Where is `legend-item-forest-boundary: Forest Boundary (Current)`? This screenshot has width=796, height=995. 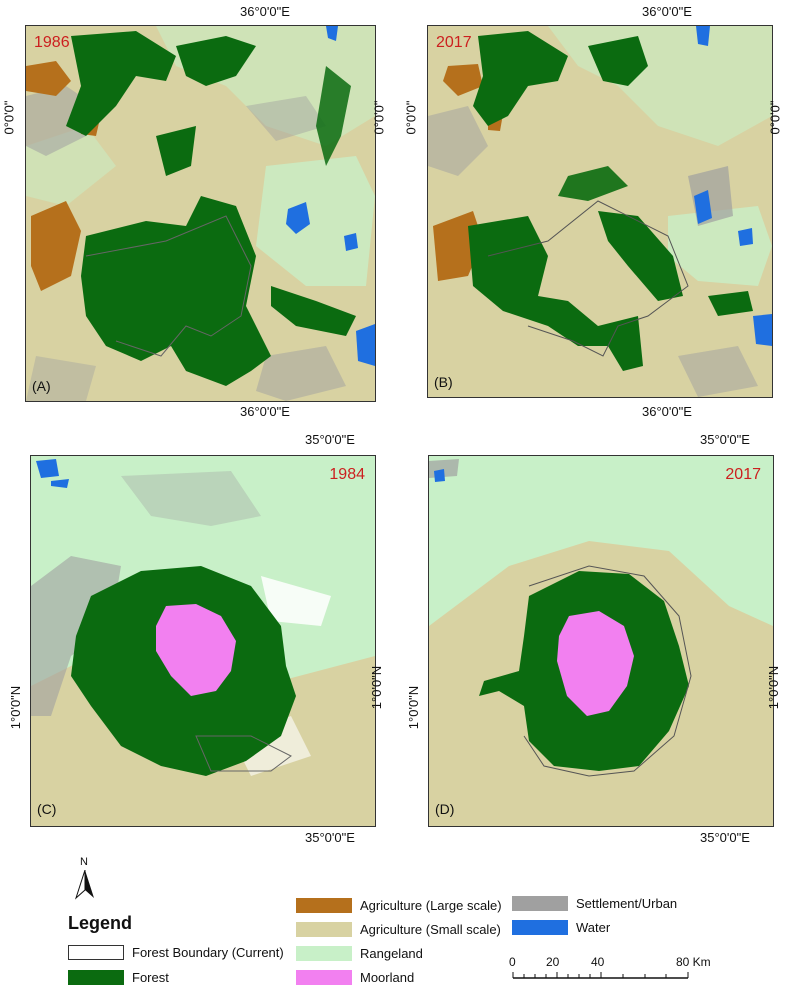 legend-item-forest-boundary: Forest Boundary (Current) is located at coordinates (176, 952).